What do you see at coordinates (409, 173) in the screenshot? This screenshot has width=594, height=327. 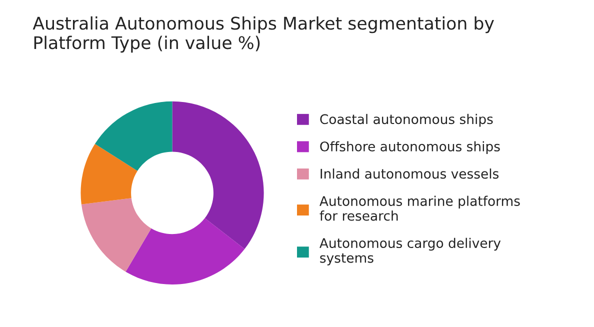 I see `legend-label: Inland autonomous vessels` at bounding box center [409, 173].